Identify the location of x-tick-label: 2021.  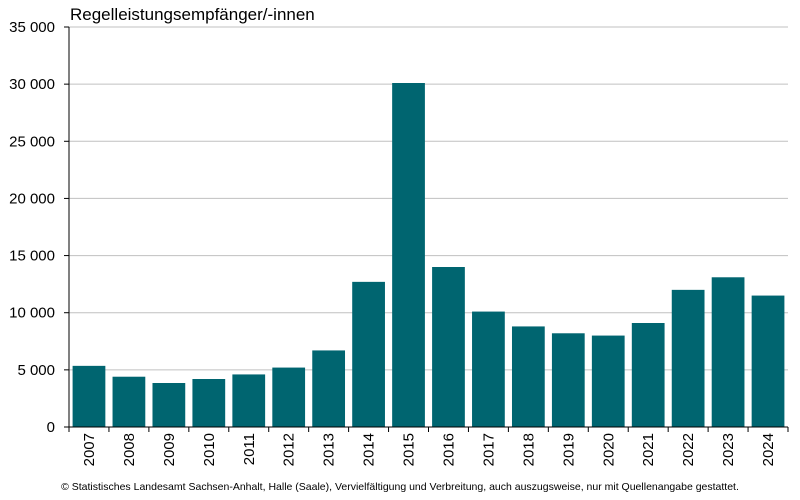
(648, 449).